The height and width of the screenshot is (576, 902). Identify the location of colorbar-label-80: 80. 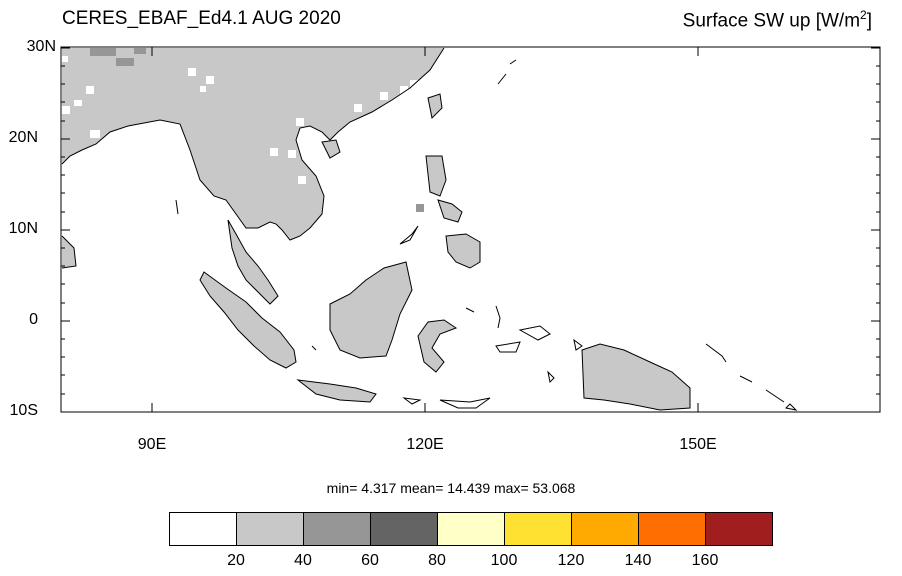
(437, 560).